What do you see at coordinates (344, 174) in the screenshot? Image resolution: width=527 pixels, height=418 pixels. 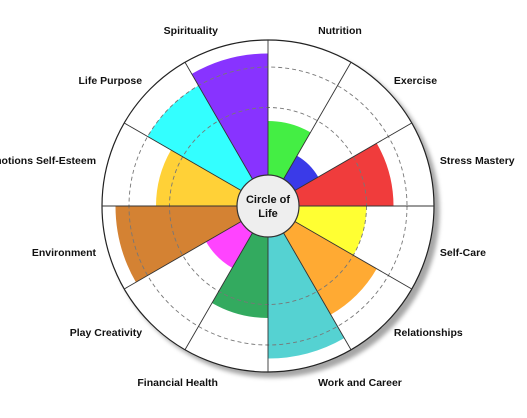 I see `segment-stress-mastery` at bounding box center [344, 174].